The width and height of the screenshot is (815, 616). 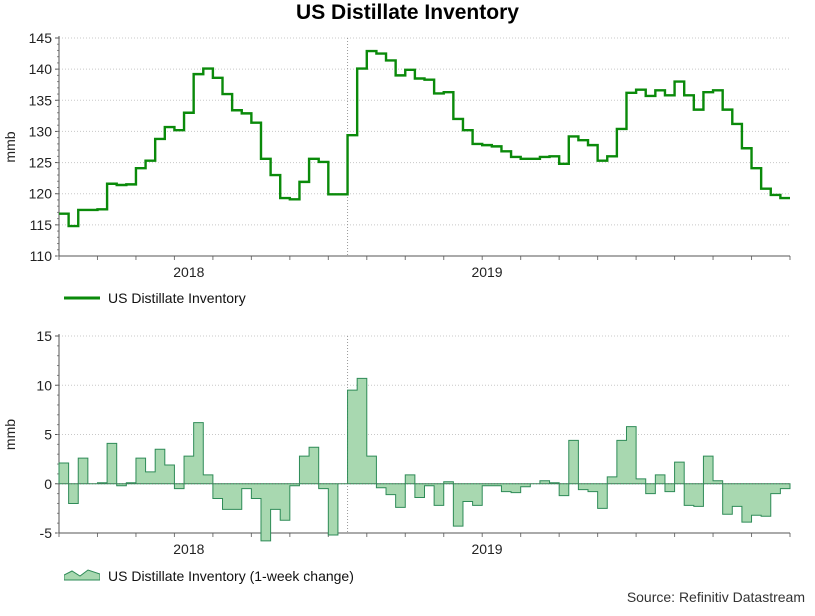 What do you see at coordinates (10, 146) in the screenshot?
I see `level-y-axis-title: mmb` at bounding box center [10, 146].